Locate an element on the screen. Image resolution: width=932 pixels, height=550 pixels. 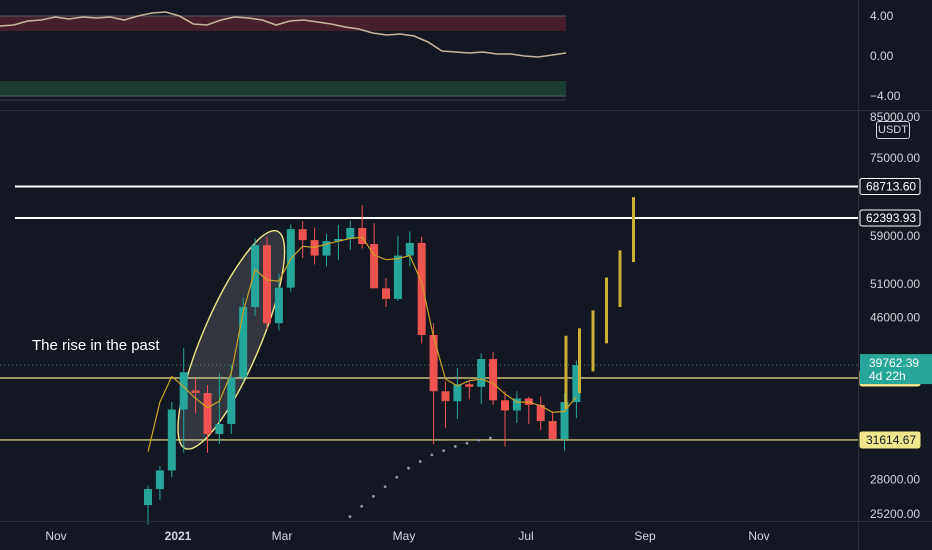
time-tick-0: Nov is located at coordinates (55, 536).